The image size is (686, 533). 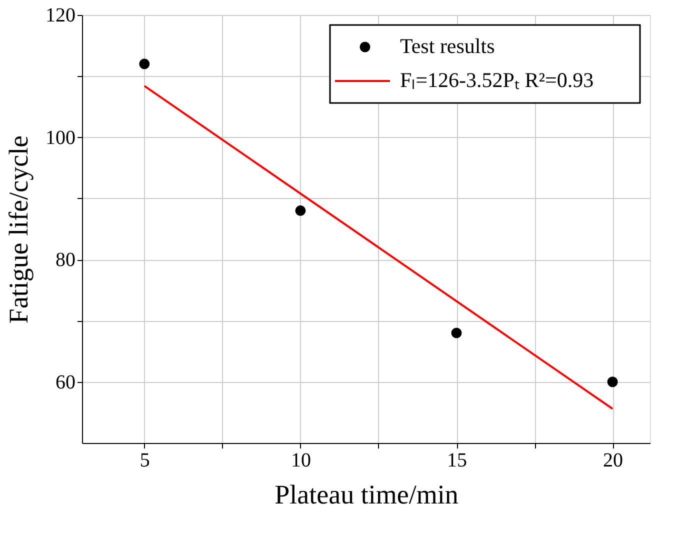 I want to click on x-tick-label: 10, so click(x=300, y=461).